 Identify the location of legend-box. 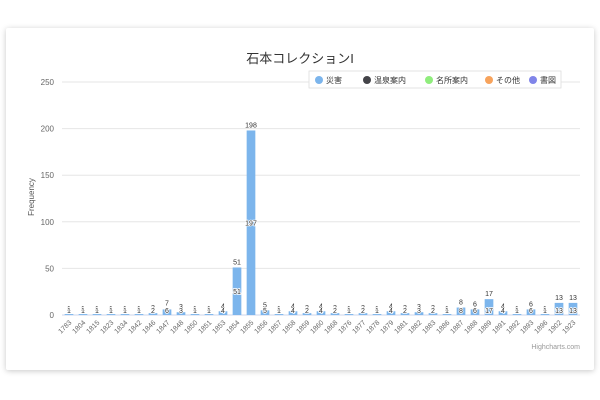
(435, 79).